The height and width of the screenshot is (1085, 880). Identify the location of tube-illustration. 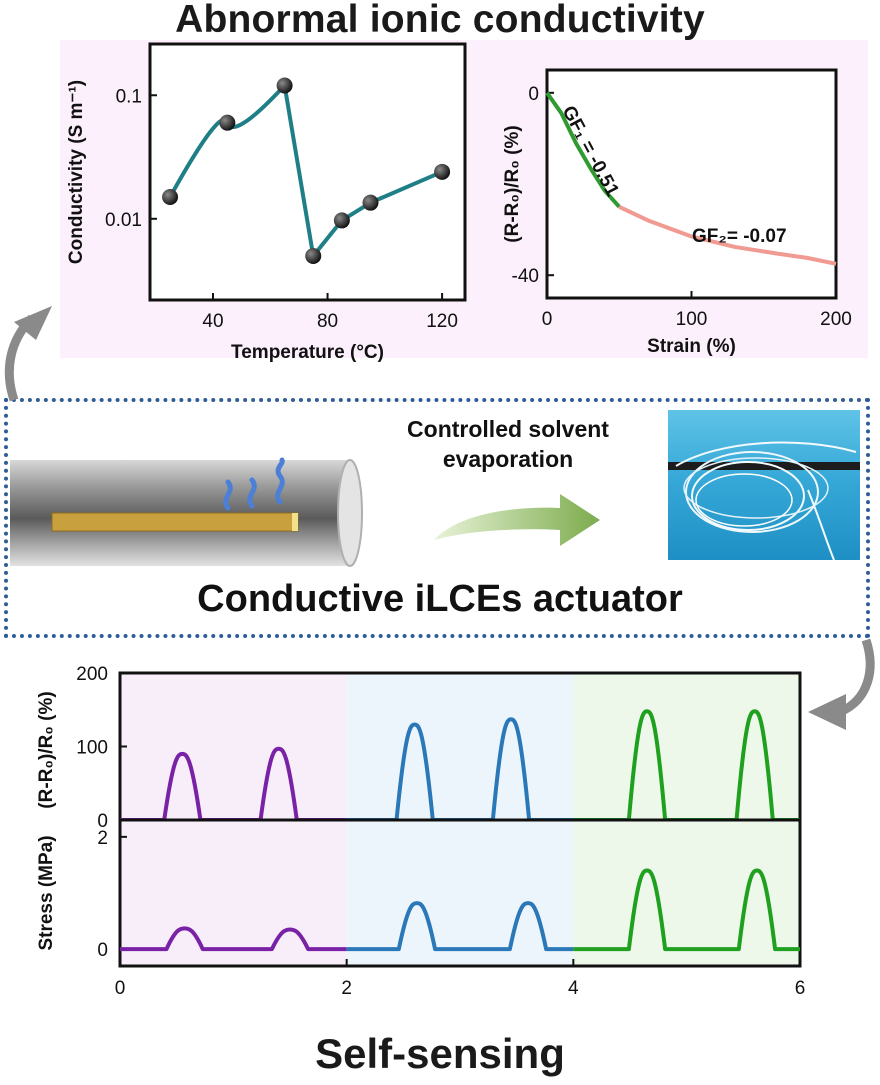
(186, 512).